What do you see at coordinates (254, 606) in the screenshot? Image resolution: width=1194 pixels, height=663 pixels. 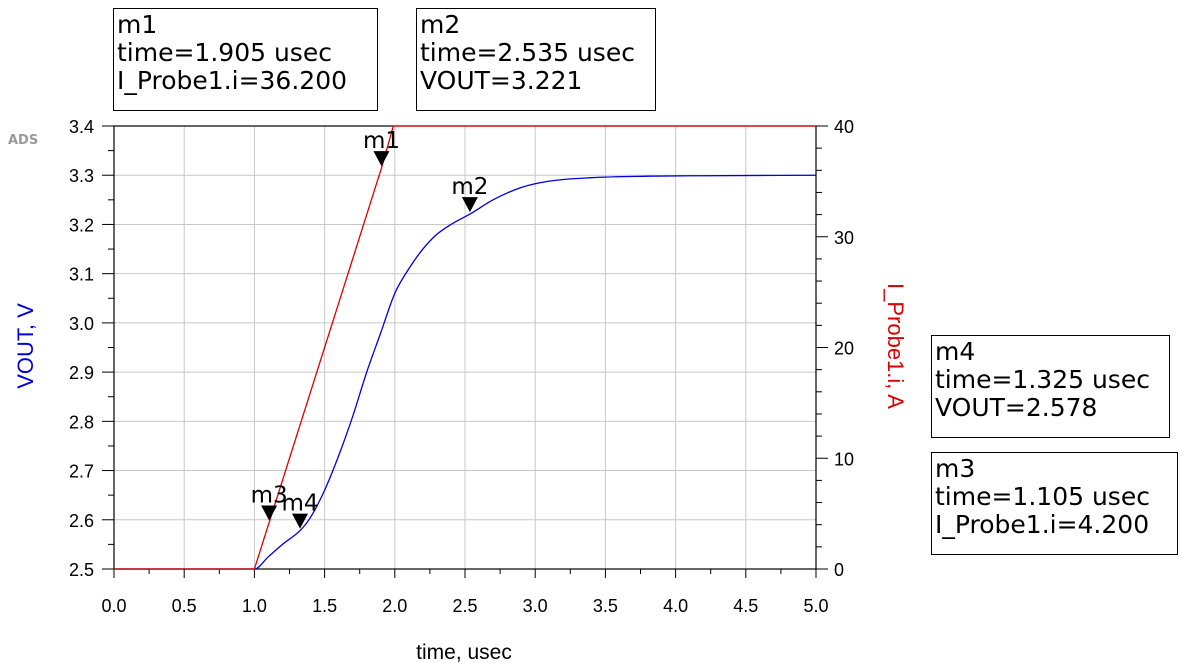 I see `x-tick-label: 1.0` at bounding box center [254, 606].